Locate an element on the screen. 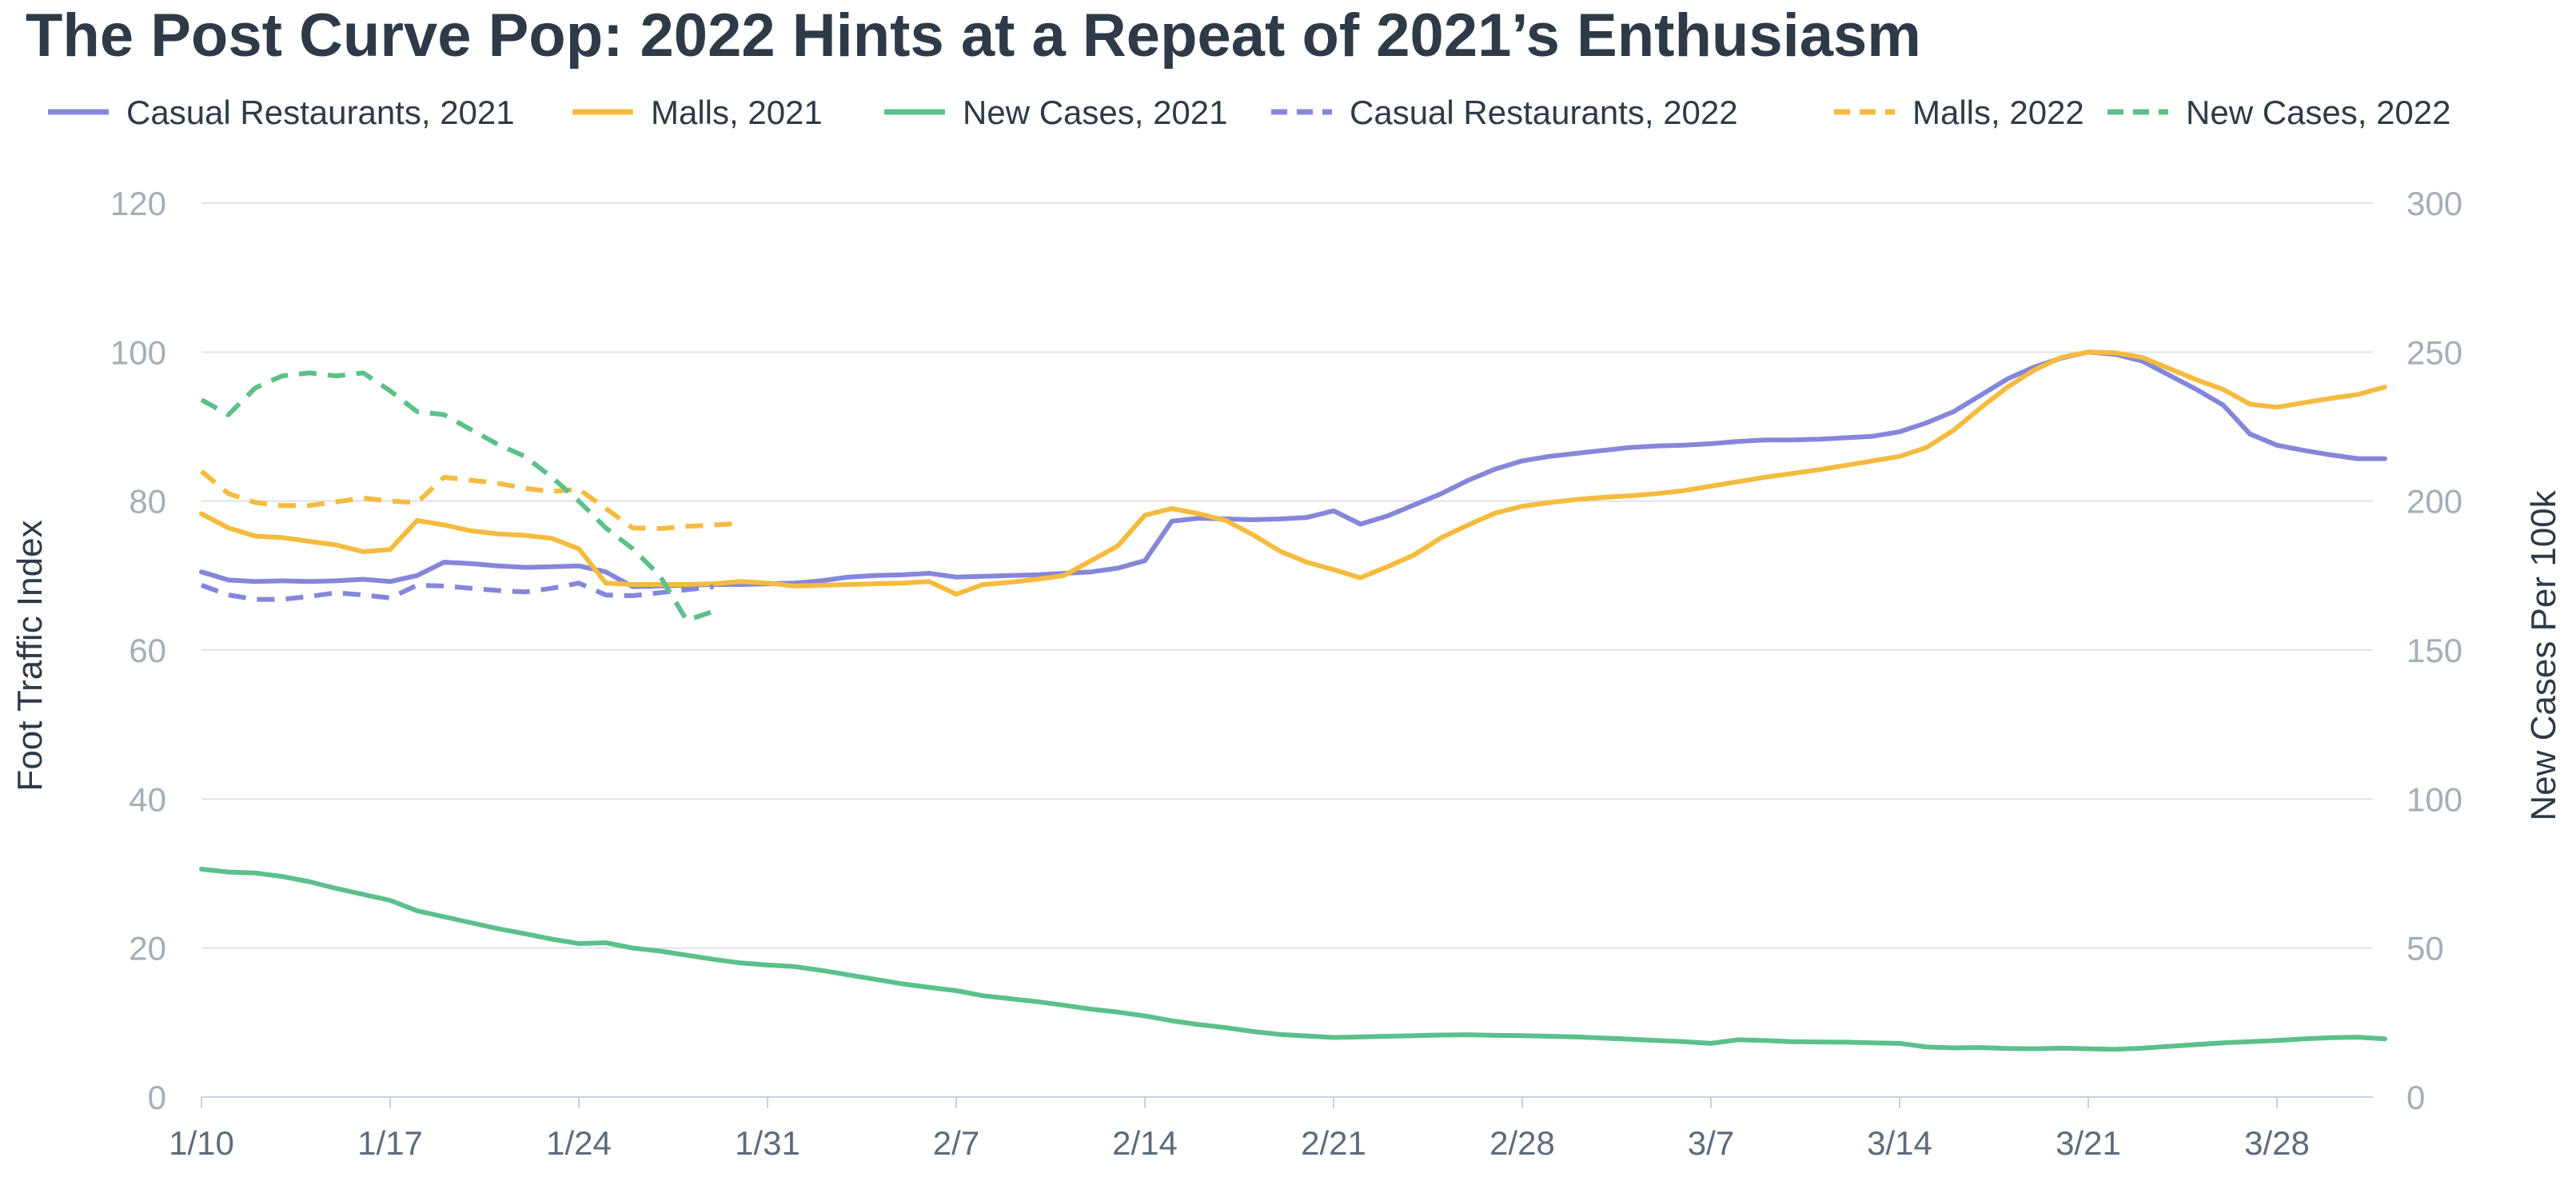 The width and height of the screenshot is (2576, 1177). y-tick-left: 80 is located at coordinates (147, 502).